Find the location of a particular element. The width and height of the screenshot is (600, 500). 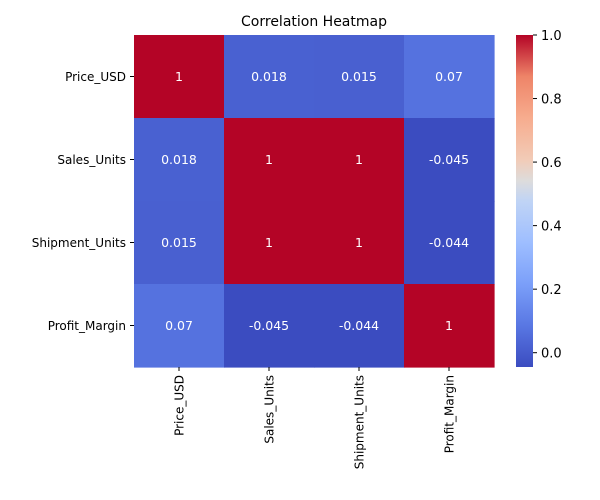

x-tick-label: Sales_Units is located at coordinates (270, 409).